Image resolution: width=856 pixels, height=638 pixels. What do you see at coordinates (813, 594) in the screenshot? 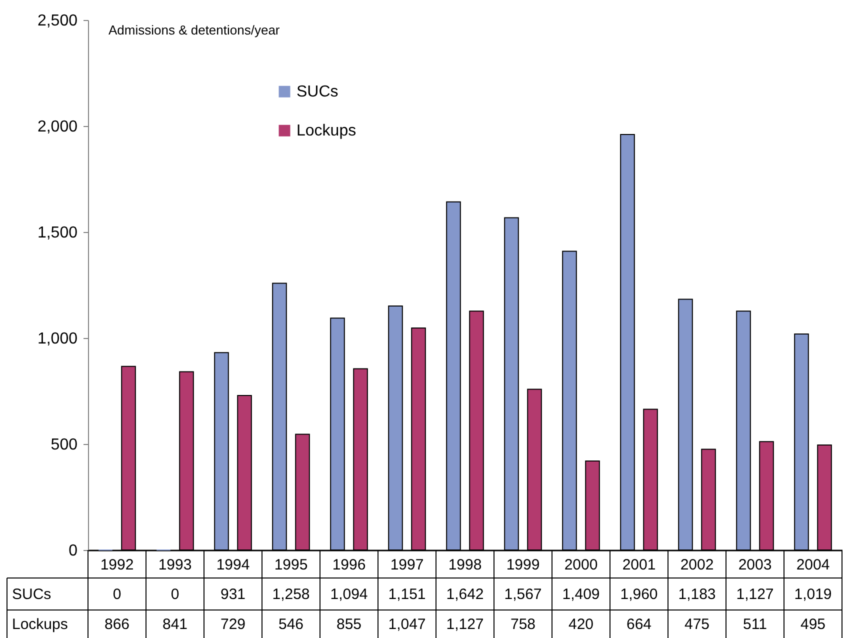
I see `data-label: 1,019` at bounding box center [813, 594].